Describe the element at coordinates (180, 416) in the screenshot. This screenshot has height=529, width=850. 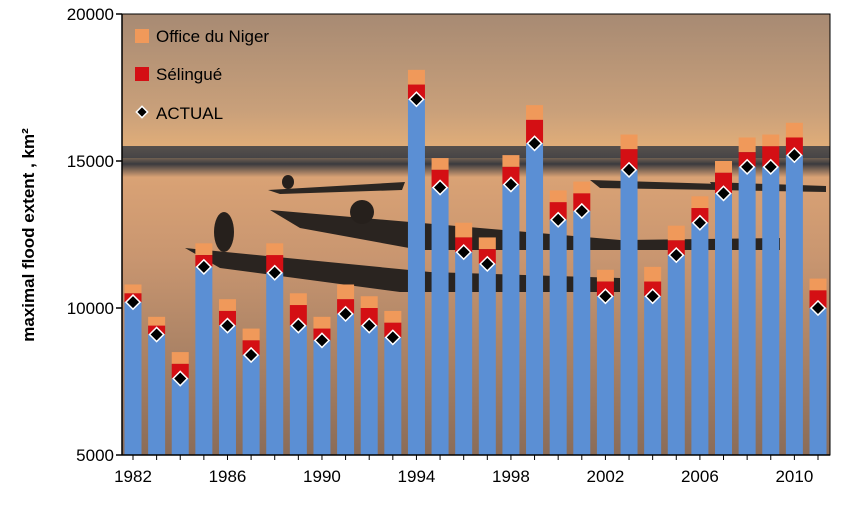
I see `bar-actual-1984` at that location.